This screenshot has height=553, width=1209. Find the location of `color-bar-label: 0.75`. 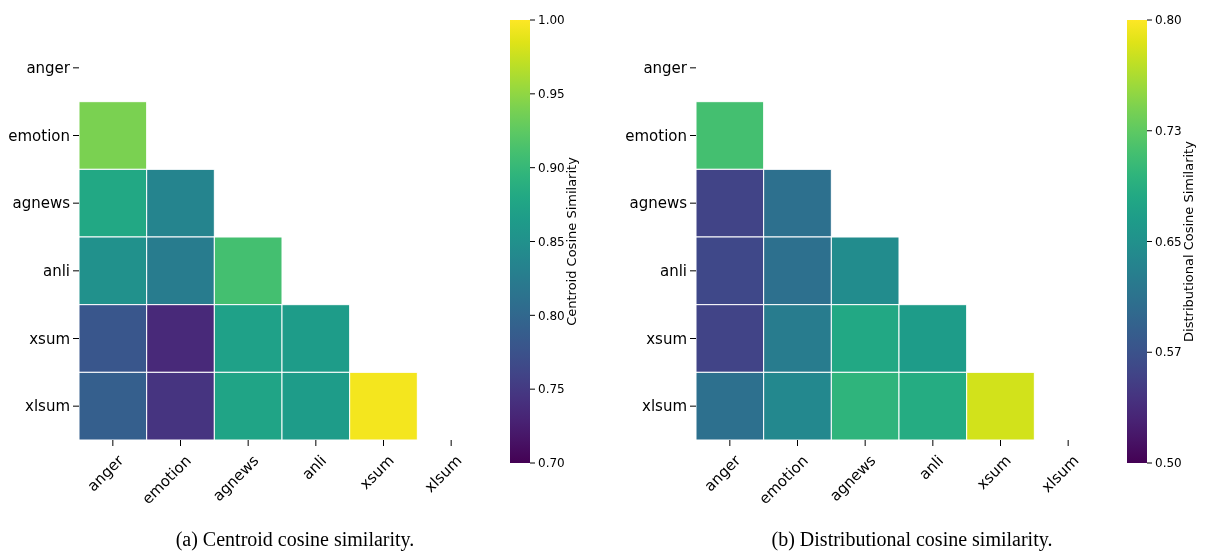

color-bar-label: 0.75 is located at coordinates (551, 389).